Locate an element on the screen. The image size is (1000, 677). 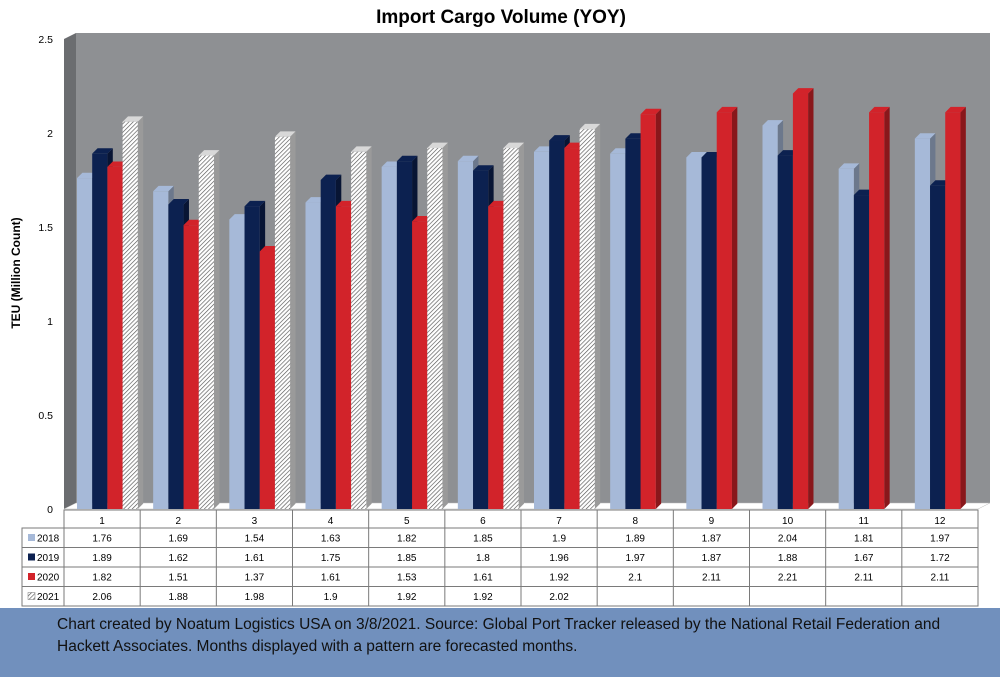
x-tick-label: 12 is located at coordinates (940, 521).